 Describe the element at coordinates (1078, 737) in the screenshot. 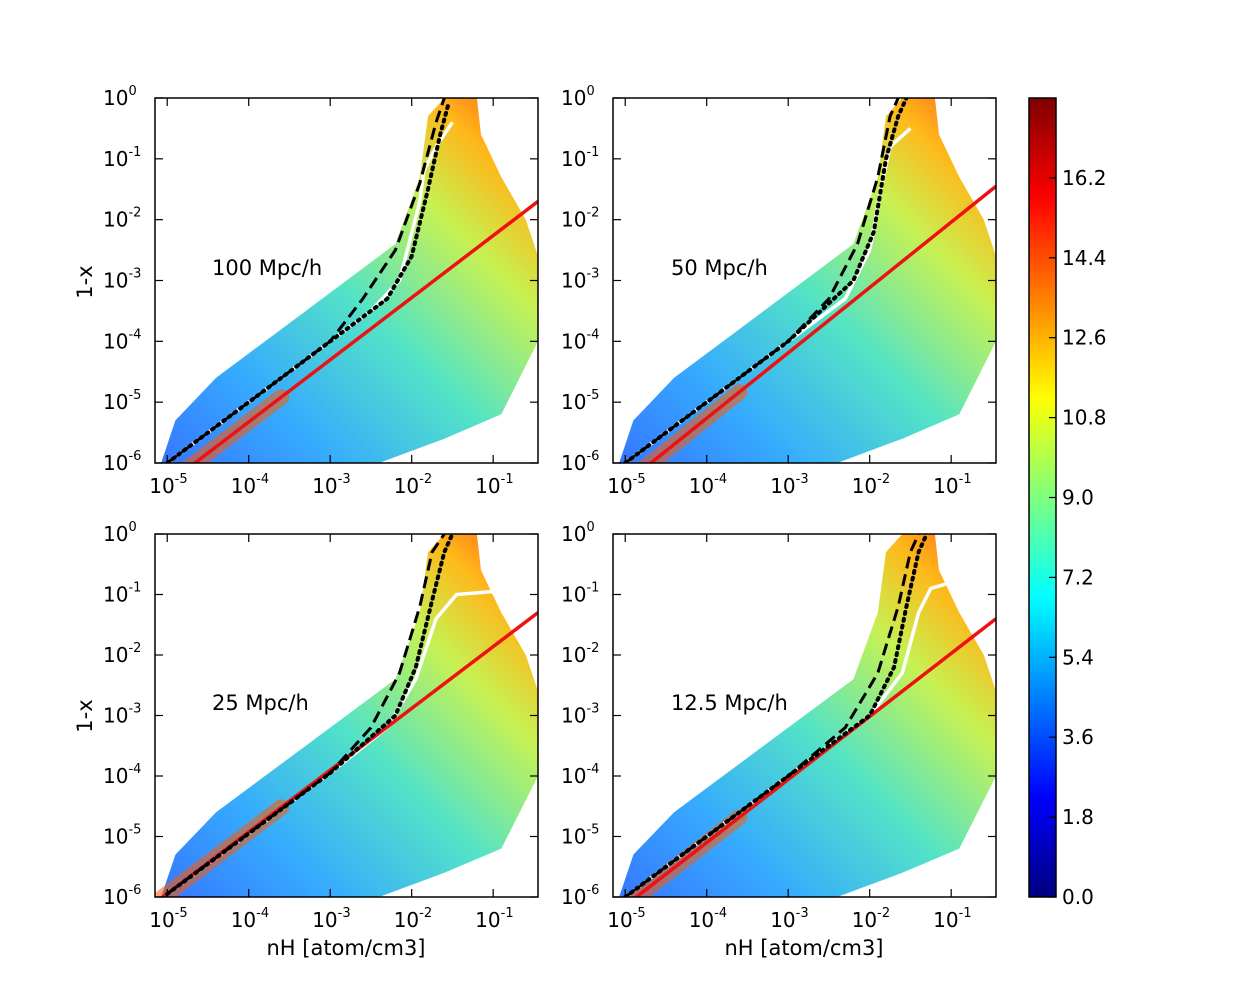

I see `colorbar-tick-label: 3.6` at that location.